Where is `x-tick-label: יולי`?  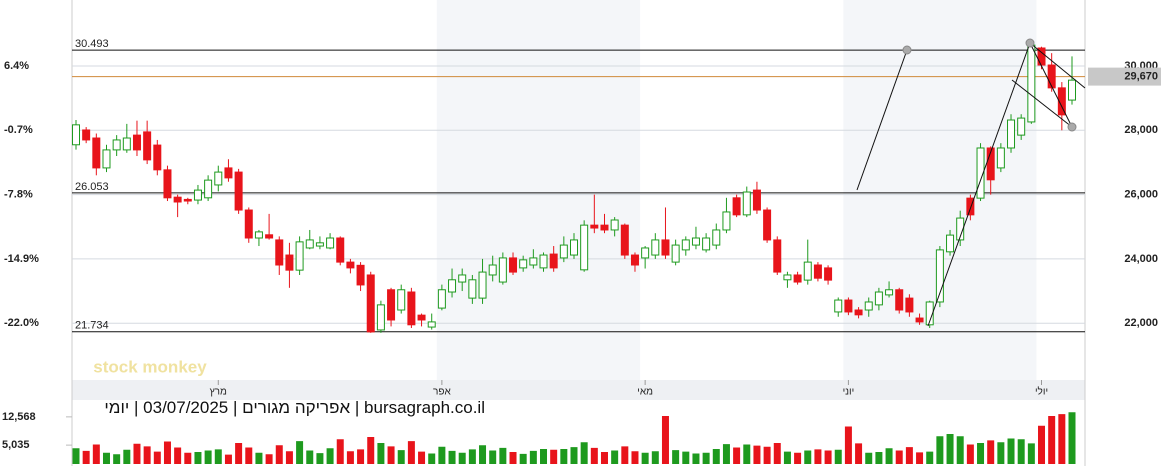
x-tick-label: יולי is located at coordinates (1041, 392).